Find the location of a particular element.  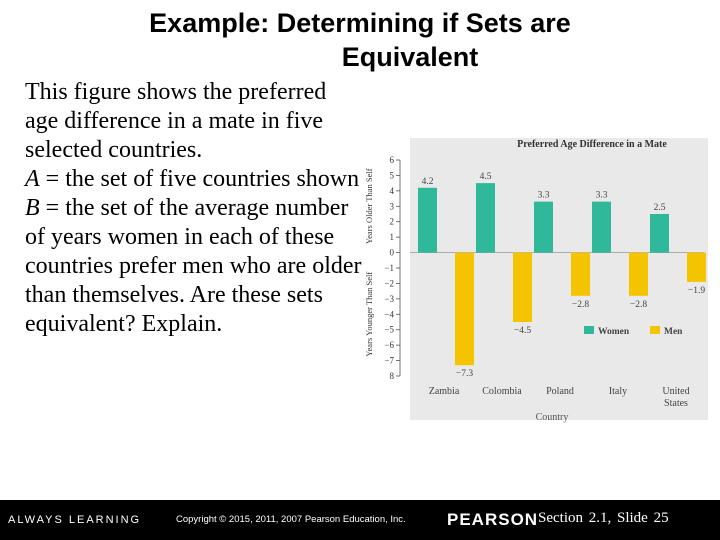

set-a-definition: A = the set of five countries shown is located at coordinates (195, 179).